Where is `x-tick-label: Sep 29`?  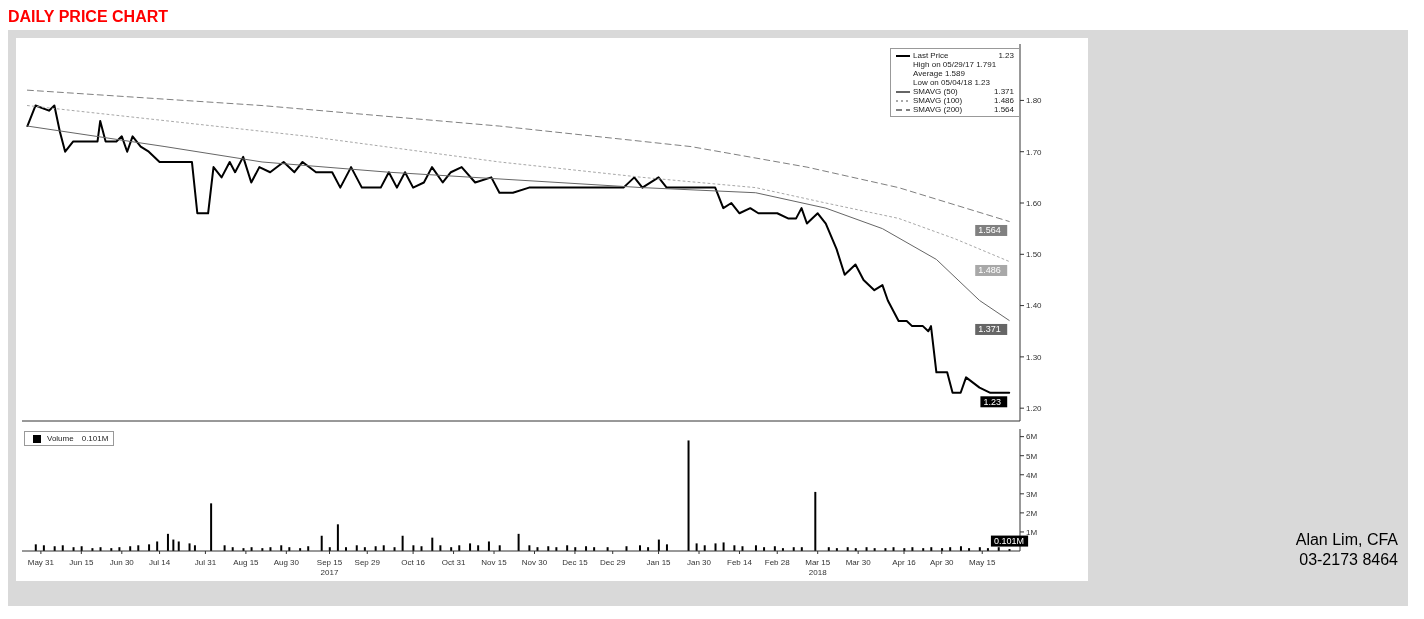 x-tick-label: Sep 29 is located at coordinates (367, 562).